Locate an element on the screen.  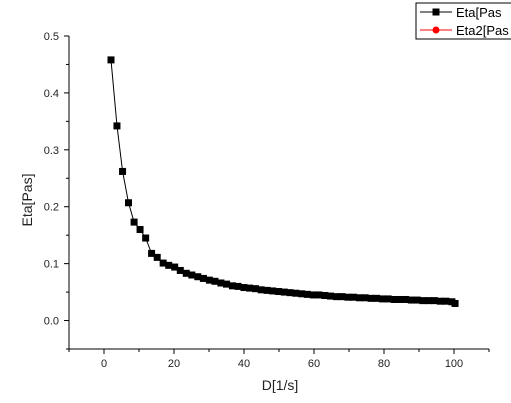
y-tick-label: 0.0 is located at coordinates (51, 322).